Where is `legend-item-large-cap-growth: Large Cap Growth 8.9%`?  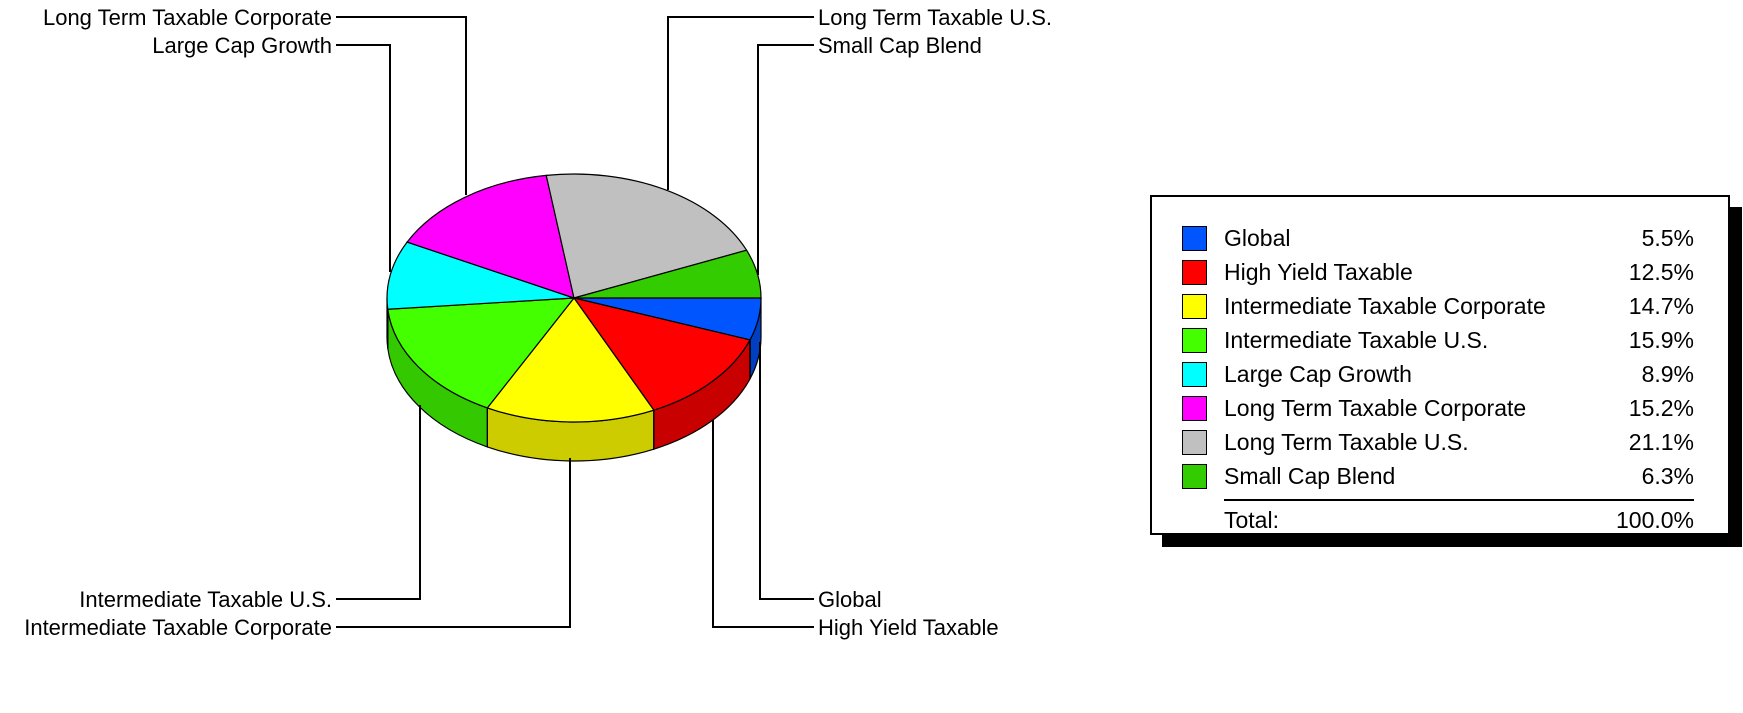
legend-item-large-cap-growth: Large Cap Growth 8.9% is located at coordinates (1438, 374).